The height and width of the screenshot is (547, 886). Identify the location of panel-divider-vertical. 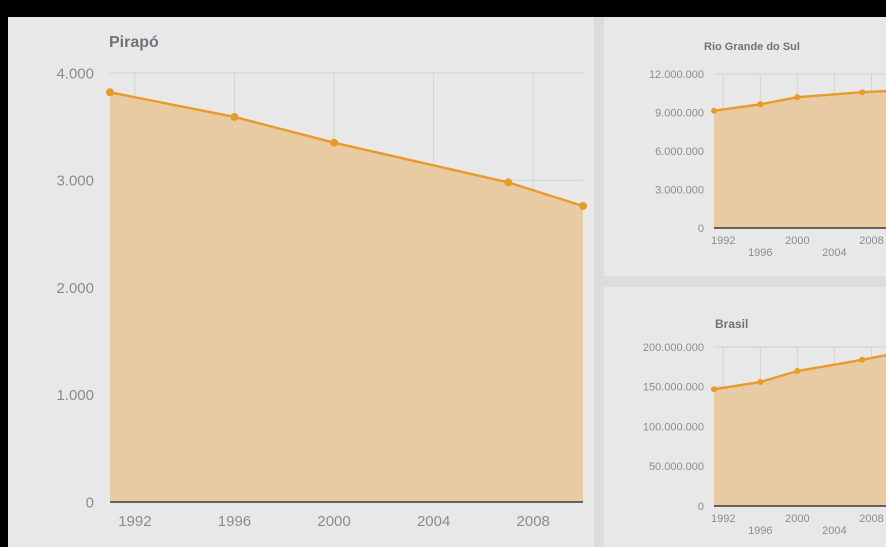
(599, 282).